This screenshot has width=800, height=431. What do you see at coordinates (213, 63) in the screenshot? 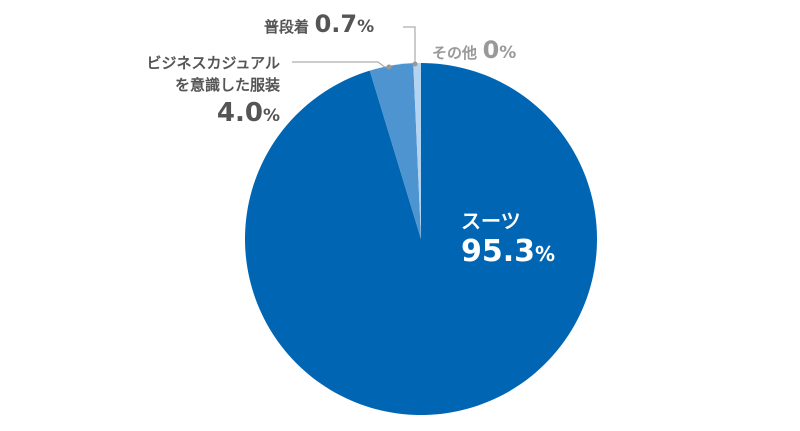
I see `label-business-casual-line1: ビジネスカジュアル` at bounding box center [213, 63].